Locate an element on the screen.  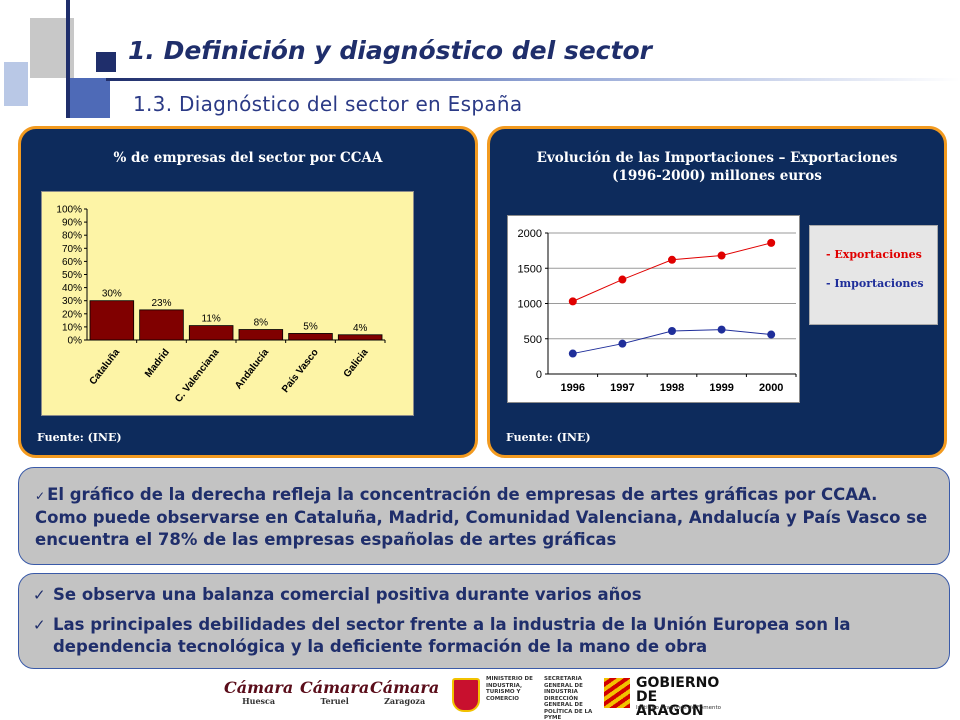
y-tick-label: 20% is located at coordinates (72, 314).